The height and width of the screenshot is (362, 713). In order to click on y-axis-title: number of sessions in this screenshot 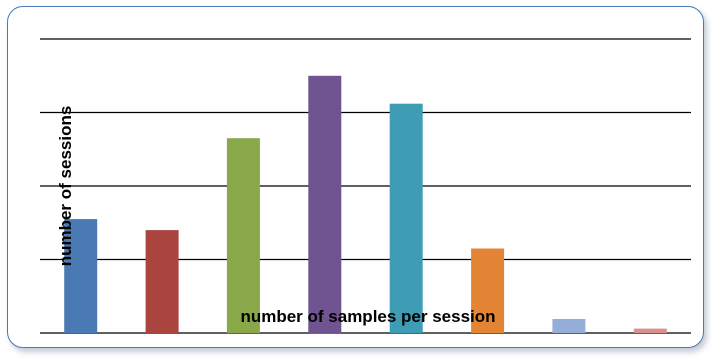, I will do `click(65, 186)`.